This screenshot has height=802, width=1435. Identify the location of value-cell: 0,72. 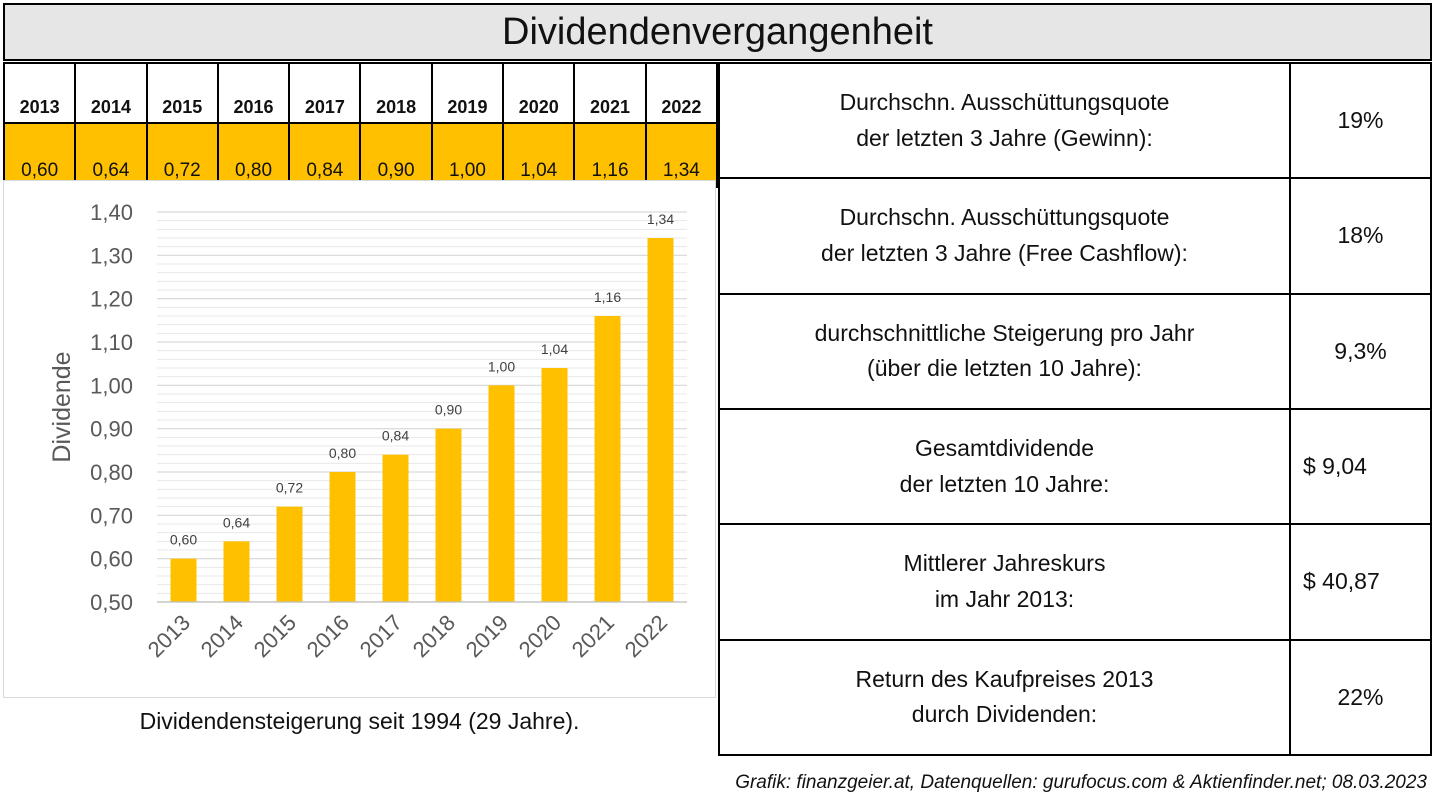
(182, 155).